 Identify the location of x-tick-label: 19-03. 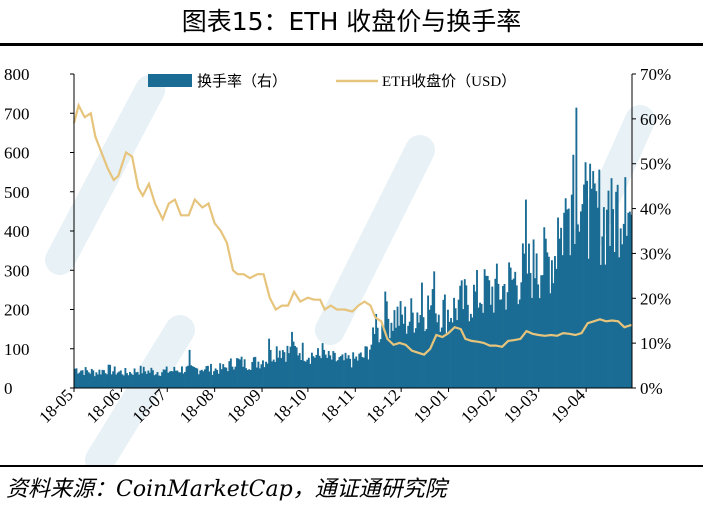
(520, 405).